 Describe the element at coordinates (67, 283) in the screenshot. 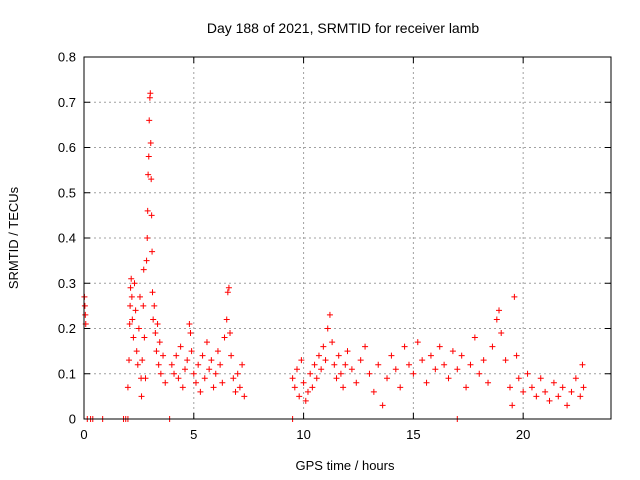

I see `y-tick-label: 0.3` at that location.